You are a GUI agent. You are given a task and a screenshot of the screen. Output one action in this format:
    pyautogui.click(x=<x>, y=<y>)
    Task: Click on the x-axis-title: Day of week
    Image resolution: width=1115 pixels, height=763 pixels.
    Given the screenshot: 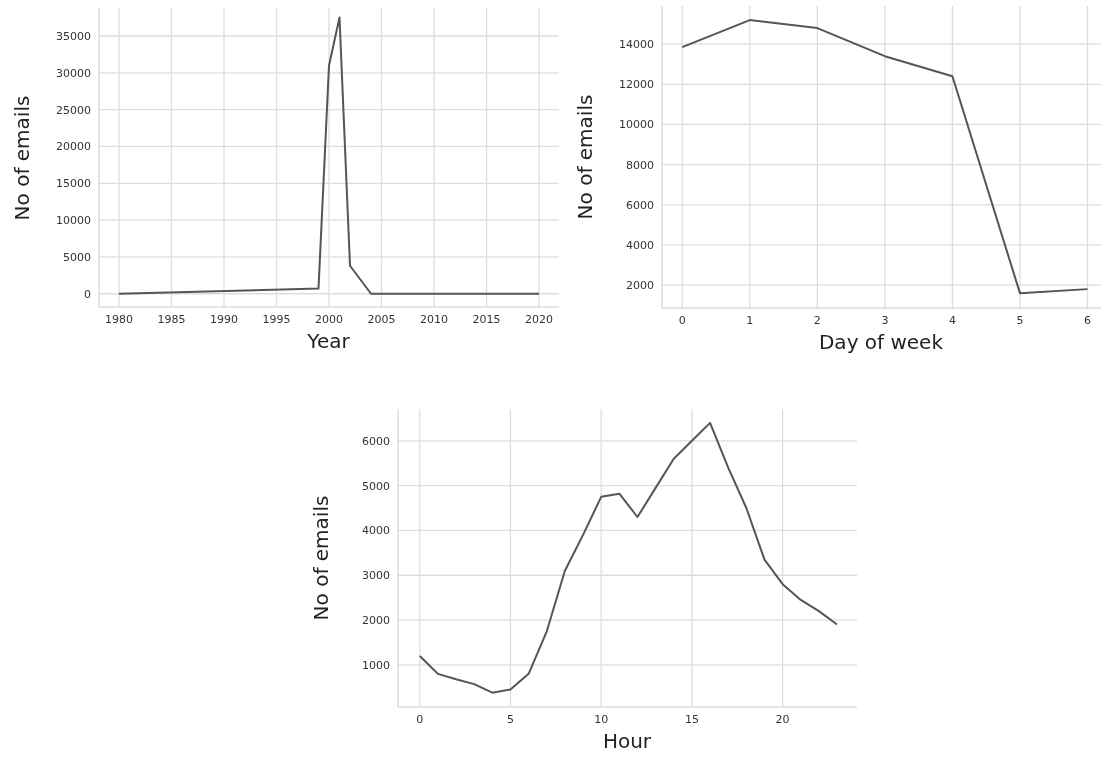 What is the action you would take?
    pyautogui.click(x=880, y=342)
    